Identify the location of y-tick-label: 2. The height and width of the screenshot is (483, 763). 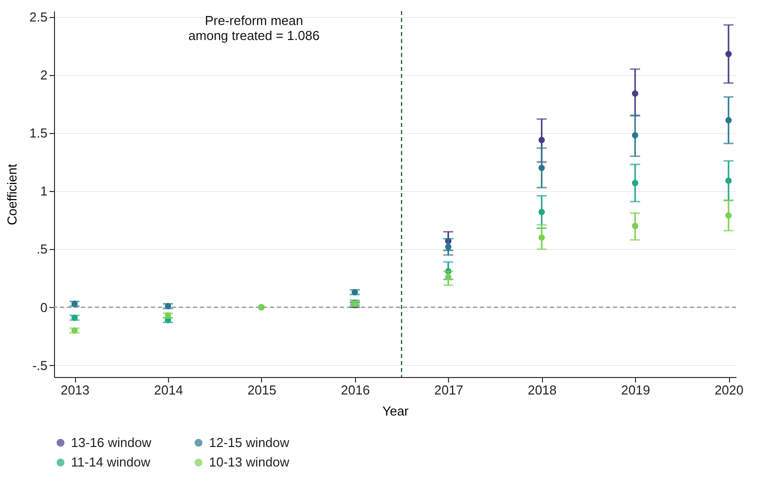
(44, 74).